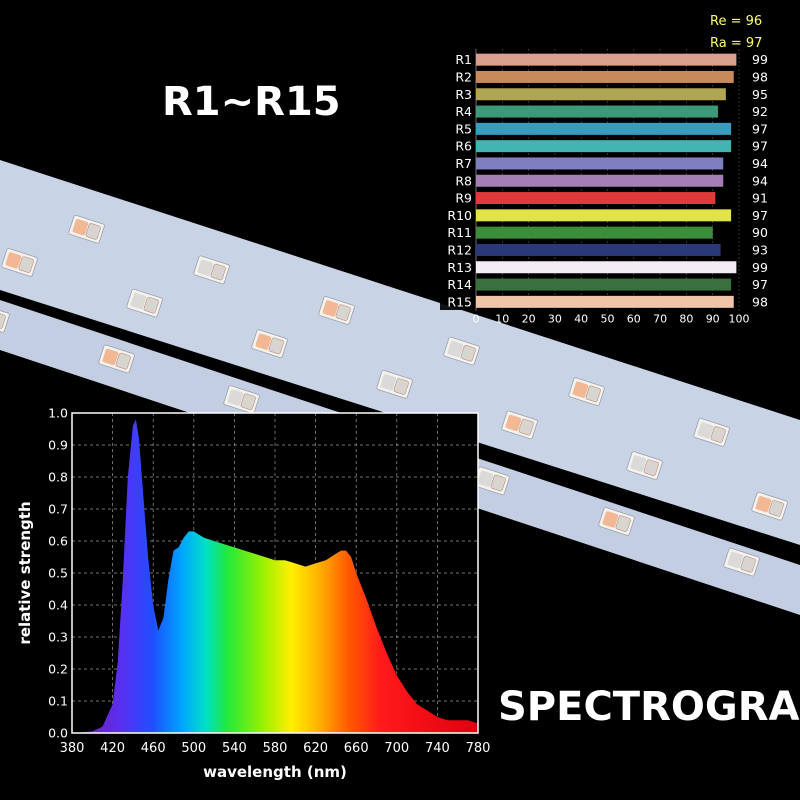 This screenshot has width=800, height=800. Describe the element at coordinates (463, 59) in the screenshot. I see `cri-category-label: R1` at that location.